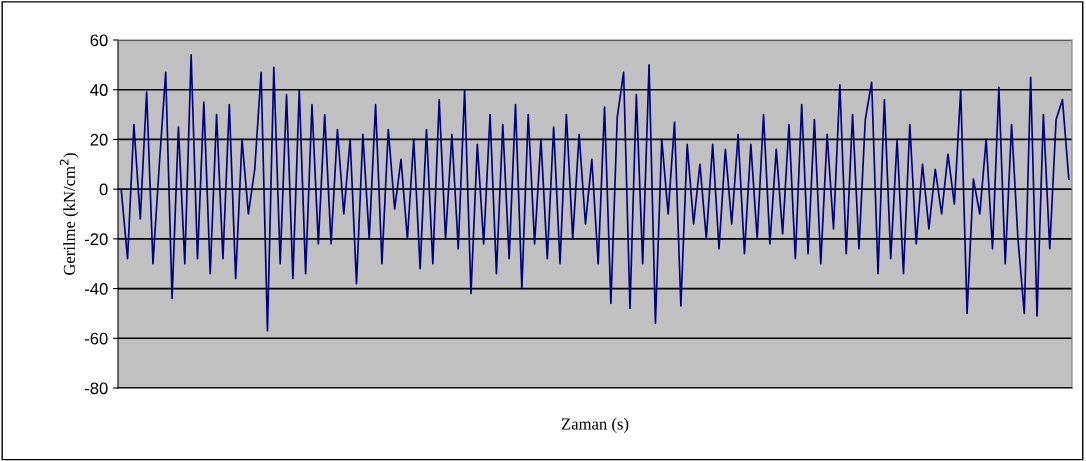  Describe the element at coordinates (99, 40) in the screenshot. I see `y-tick-label: 60` at that location.